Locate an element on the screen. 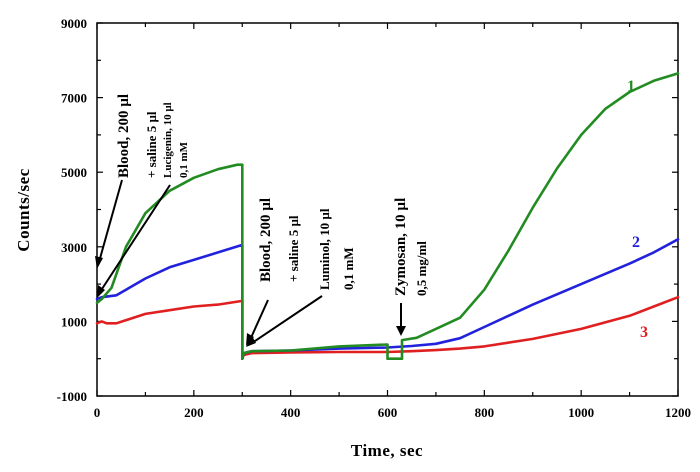 Image resolution: width=700 pixels, height=472 pixels. annotation-lucigenin-1: Lucigenin, 10 µl is located at coordinates (168, 140).